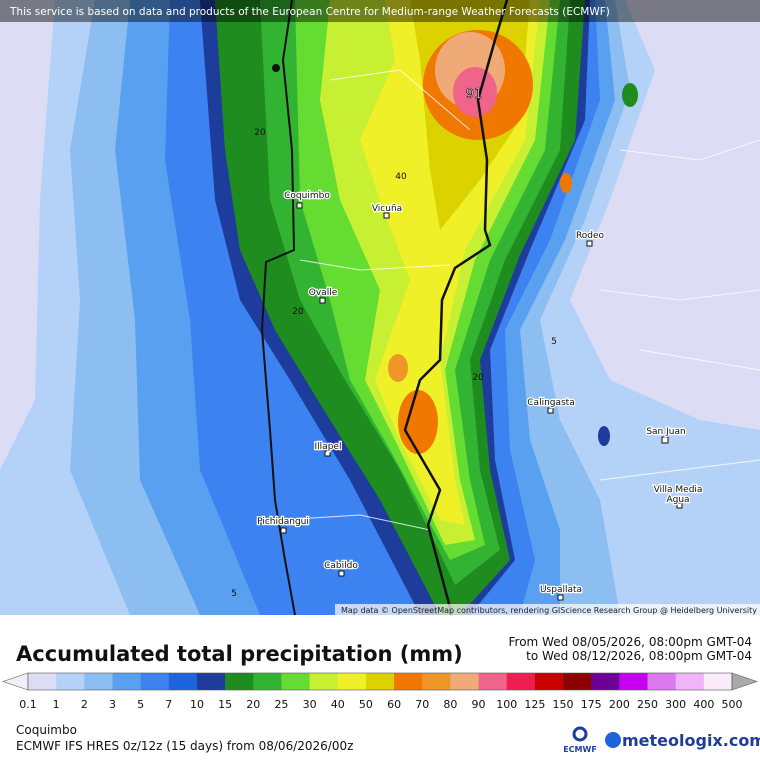 Image resolution: width=760 pixels, height=760 pixels. Describe the element at coordinates (28, 704) in the screenshot. I see `legend-label: 0.1` at that location.